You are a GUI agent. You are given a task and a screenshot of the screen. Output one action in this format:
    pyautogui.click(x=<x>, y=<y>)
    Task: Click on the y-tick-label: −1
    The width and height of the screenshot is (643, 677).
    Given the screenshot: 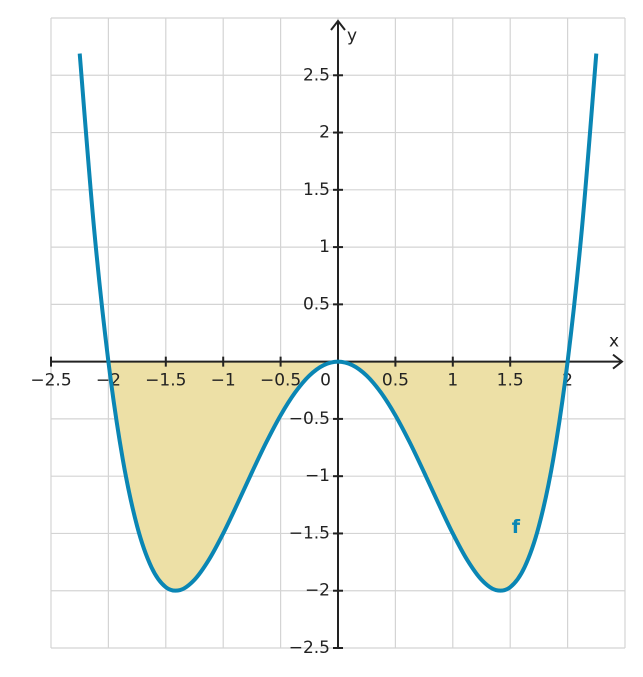 What is the action you would take?
    pyautogui.click(x=317, y=476)
    